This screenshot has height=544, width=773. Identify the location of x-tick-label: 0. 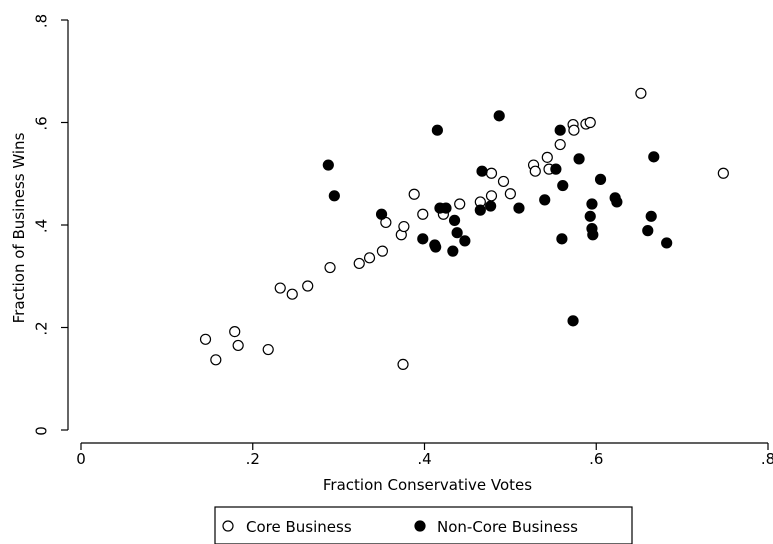
(81, 459).